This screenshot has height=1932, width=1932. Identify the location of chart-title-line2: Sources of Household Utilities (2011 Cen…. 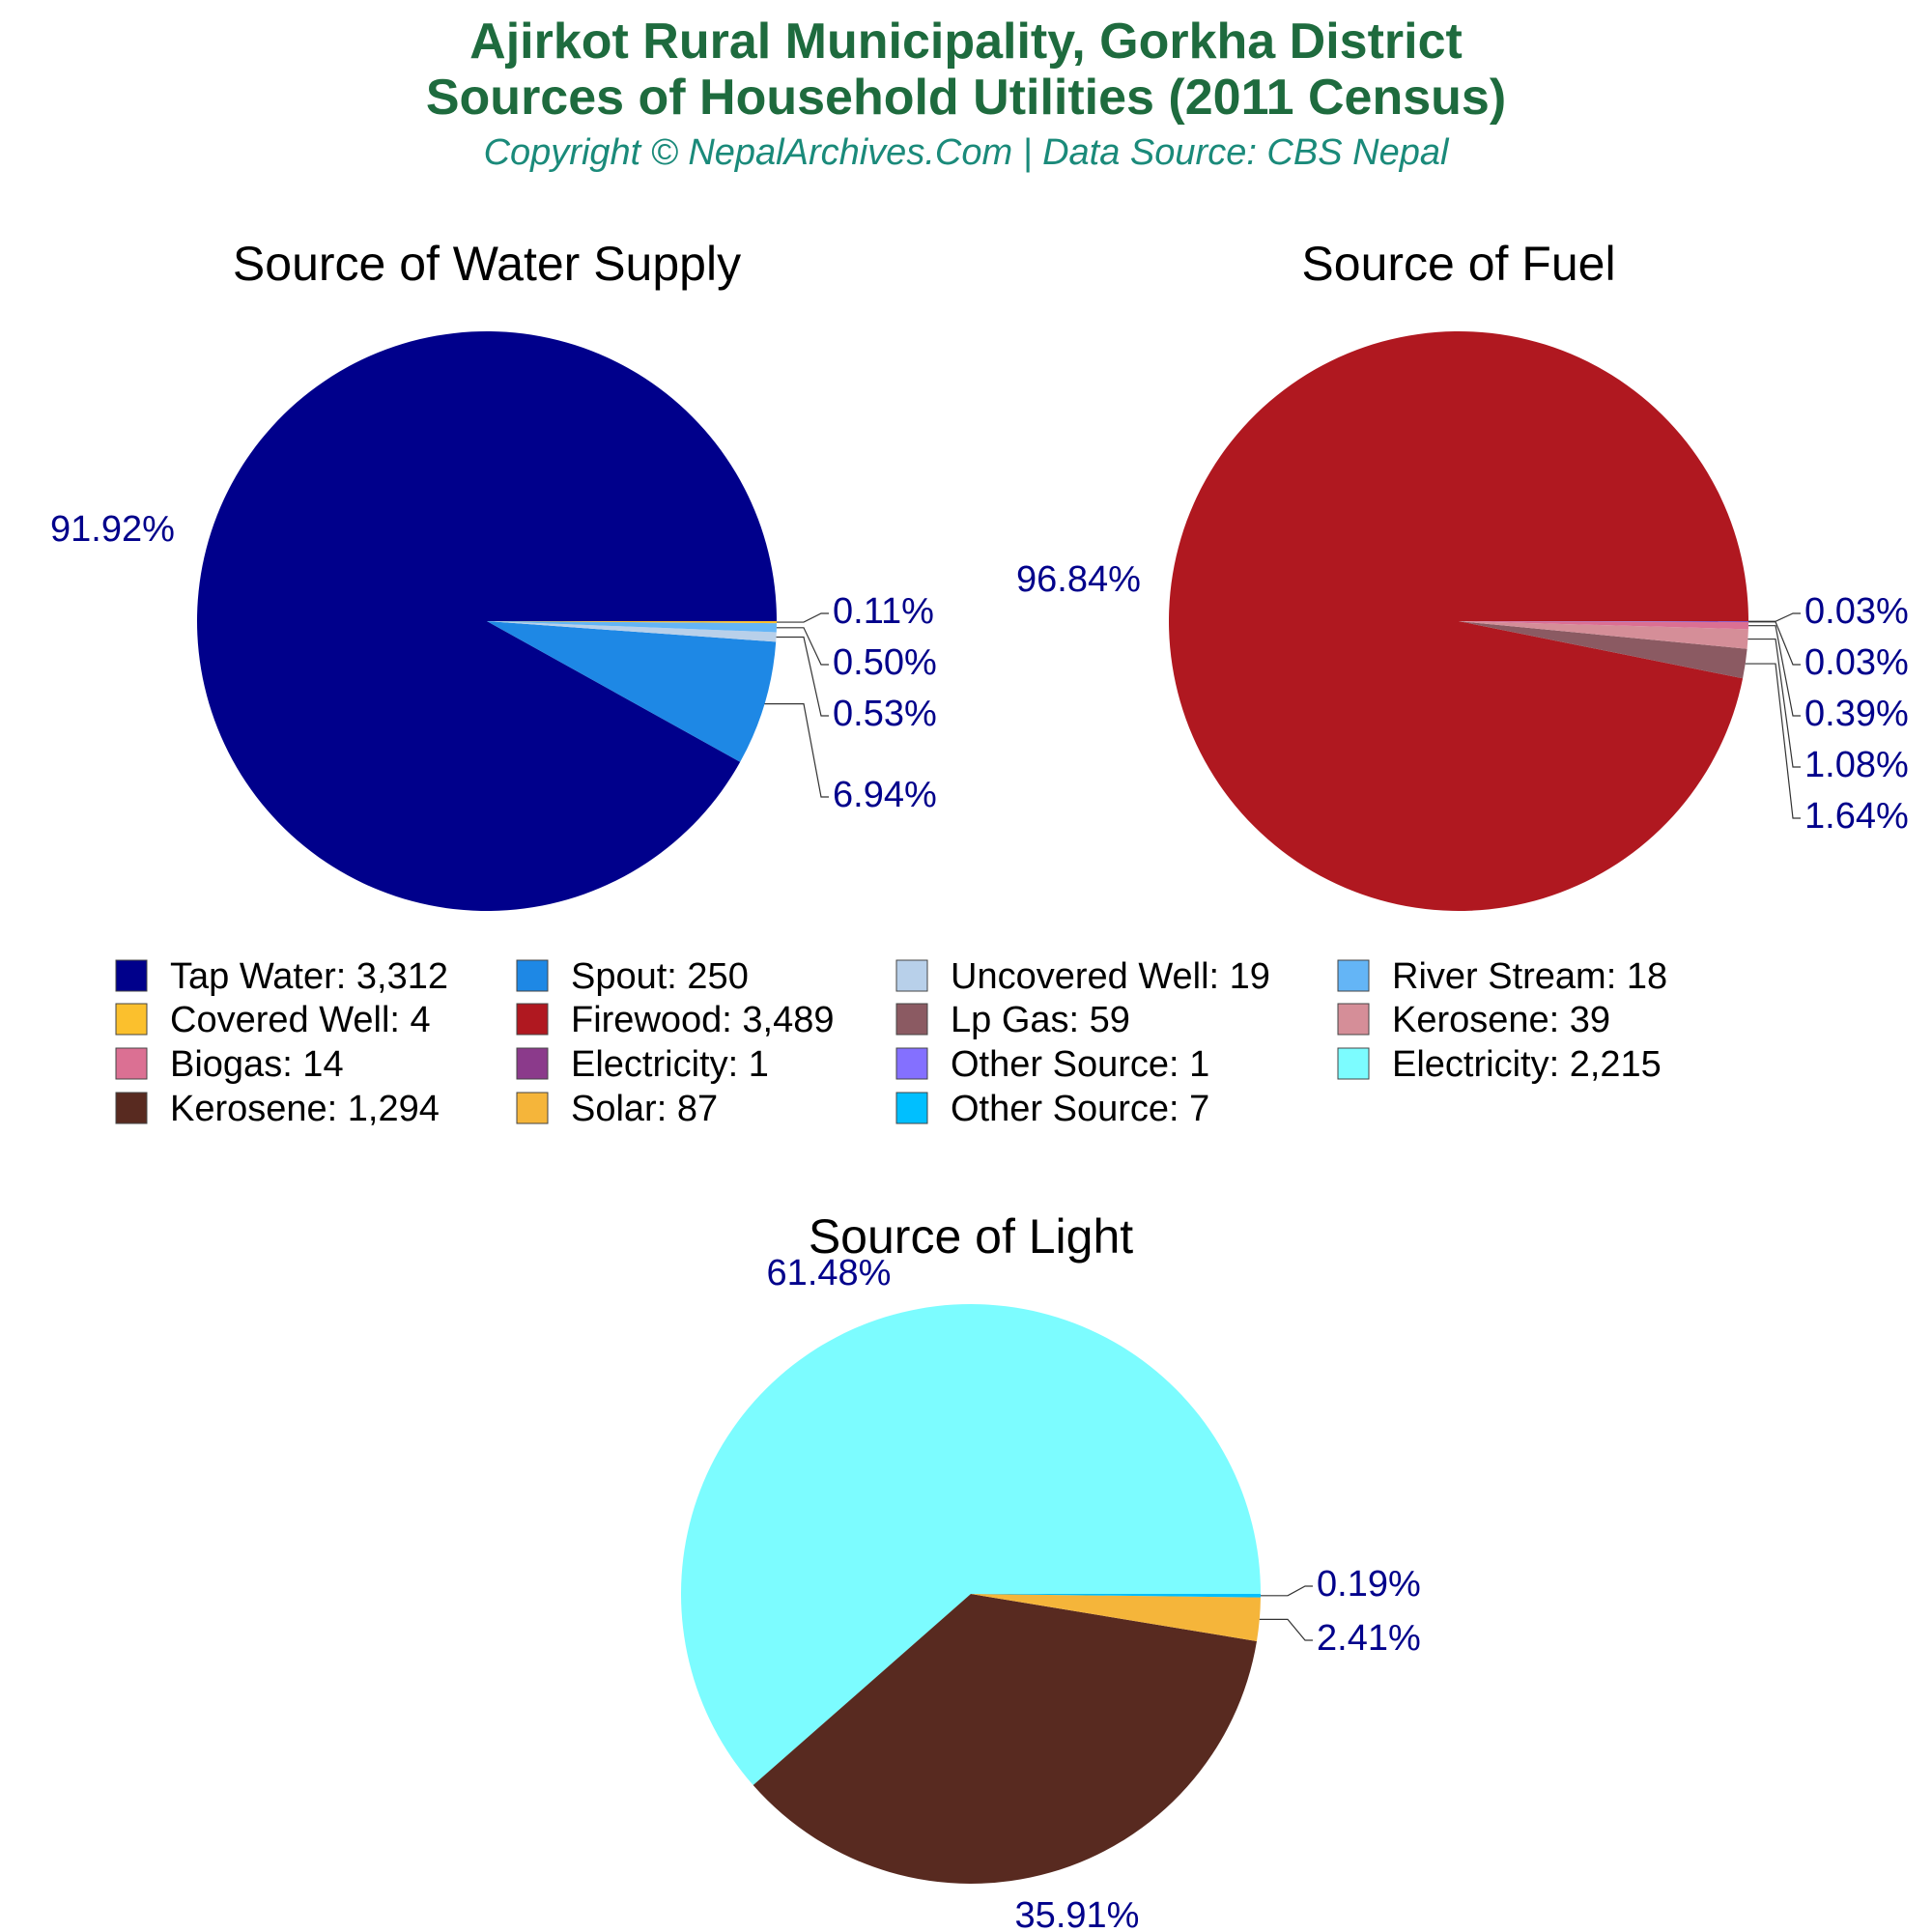
(966, 98).